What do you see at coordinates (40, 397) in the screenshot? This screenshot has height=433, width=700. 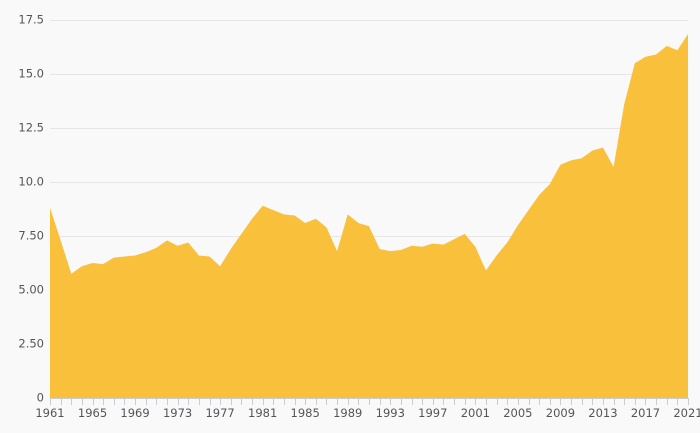 I see `y-tick-label: 0` at bounding box center [40, 397].